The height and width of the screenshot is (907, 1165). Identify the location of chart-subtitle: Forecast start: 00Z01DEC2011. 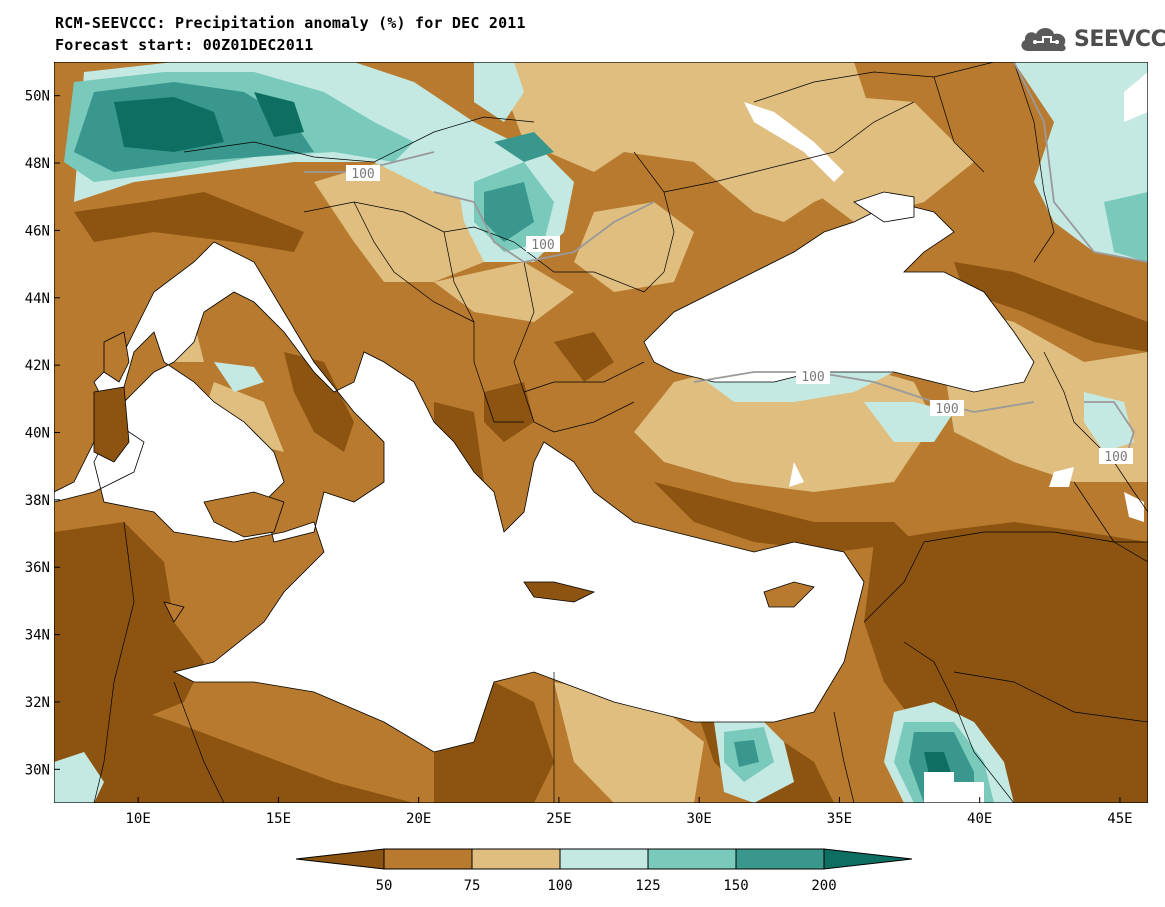
(184, 45).